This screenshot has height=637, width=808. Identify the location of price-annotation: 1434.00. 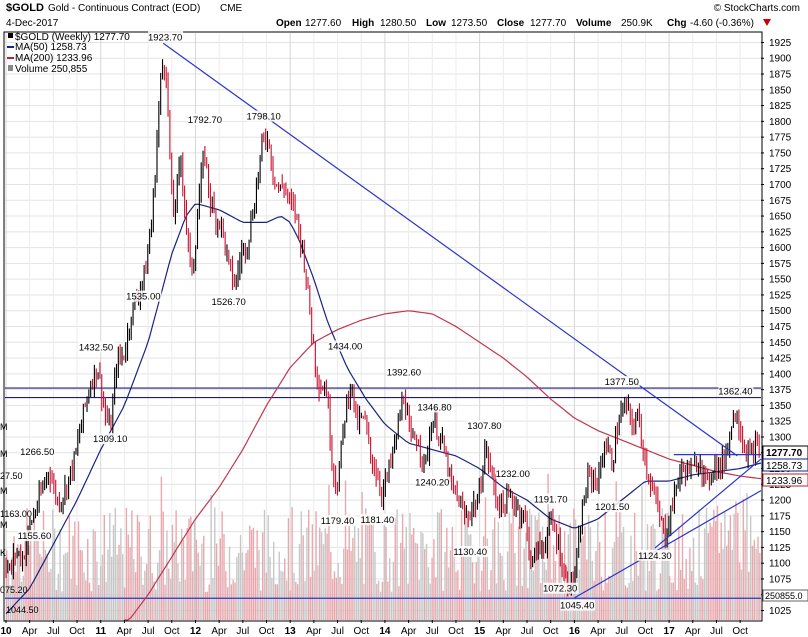
(345, 346).